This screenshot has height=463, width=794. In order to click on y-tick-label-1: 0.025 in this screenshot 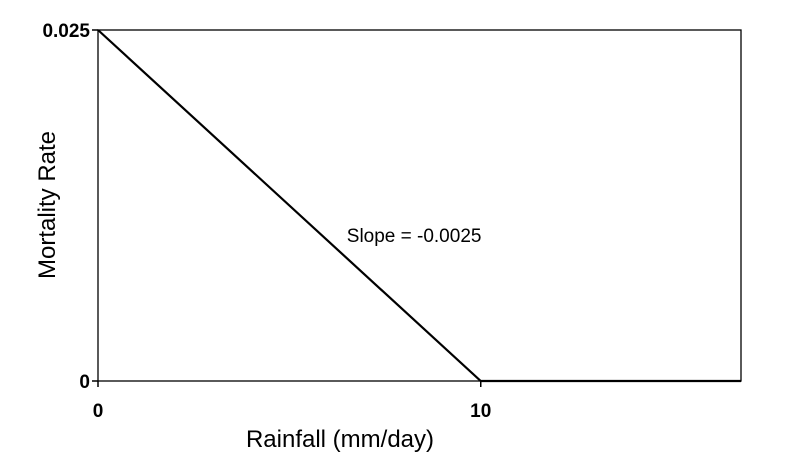, I will do `click(66, 31)`.